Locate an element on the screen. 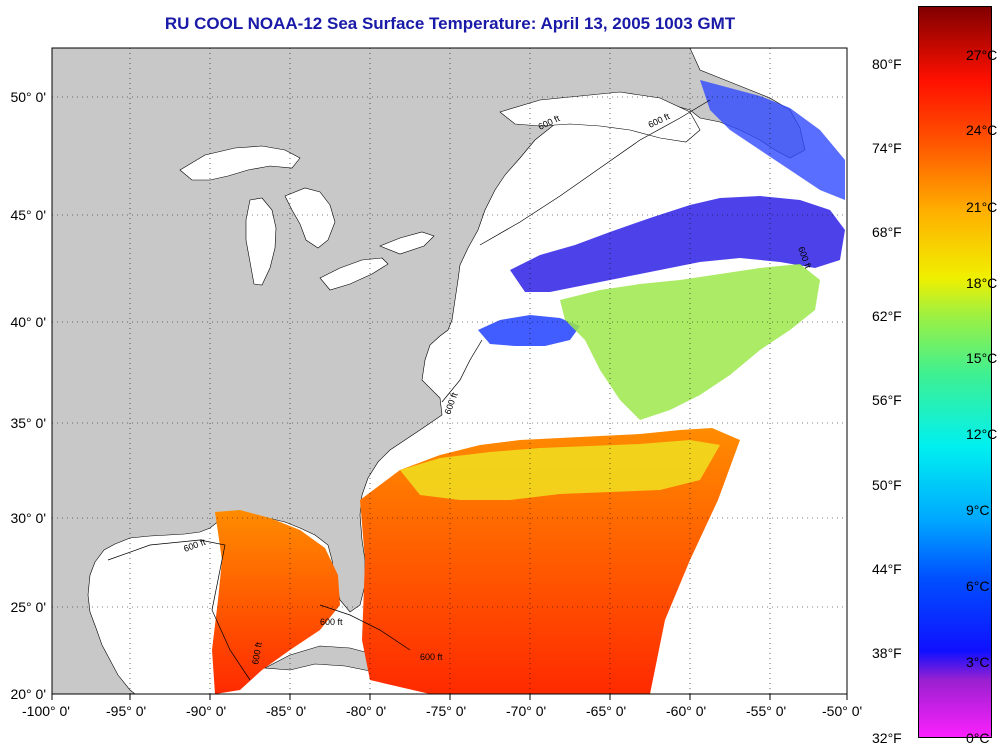 The width and height of the screenshot is (1008, 754). lat-label: 30° 0' is located at coordinates (28, 518).